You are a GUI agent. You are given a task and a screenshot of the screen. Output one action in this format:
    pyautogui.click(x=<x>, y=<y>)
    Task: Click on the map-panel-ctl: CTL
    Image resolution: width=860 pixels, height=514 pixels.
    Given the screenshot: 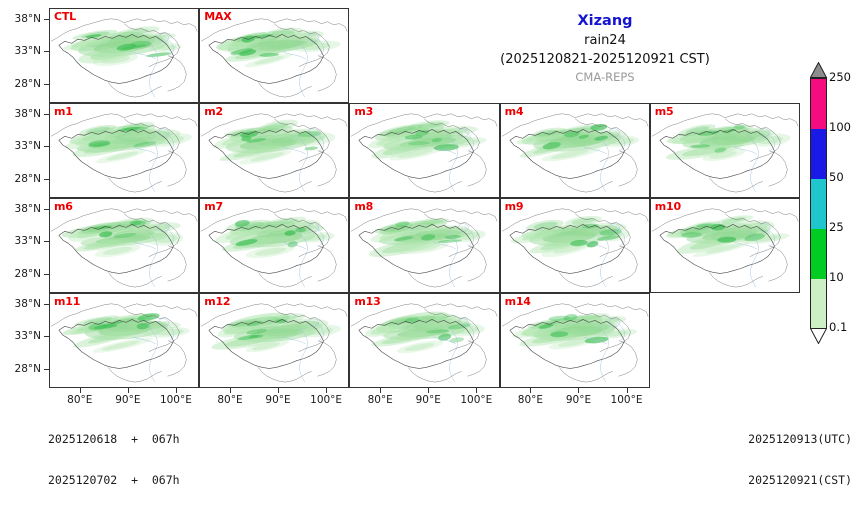 What is the action you would take?
    pyautogui.click(x=124, y=55)
    